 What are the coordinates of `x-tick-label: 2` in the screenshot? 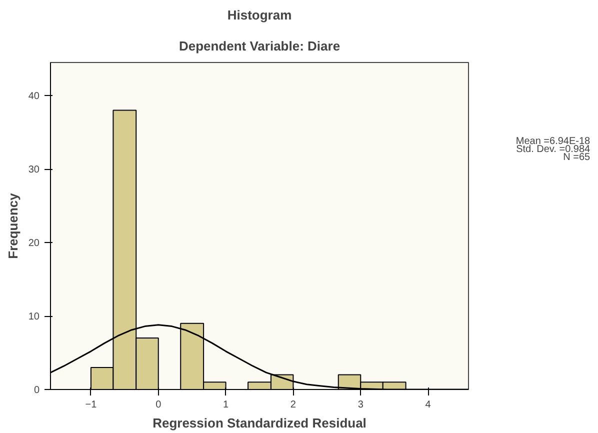 It's located at (293, 405).